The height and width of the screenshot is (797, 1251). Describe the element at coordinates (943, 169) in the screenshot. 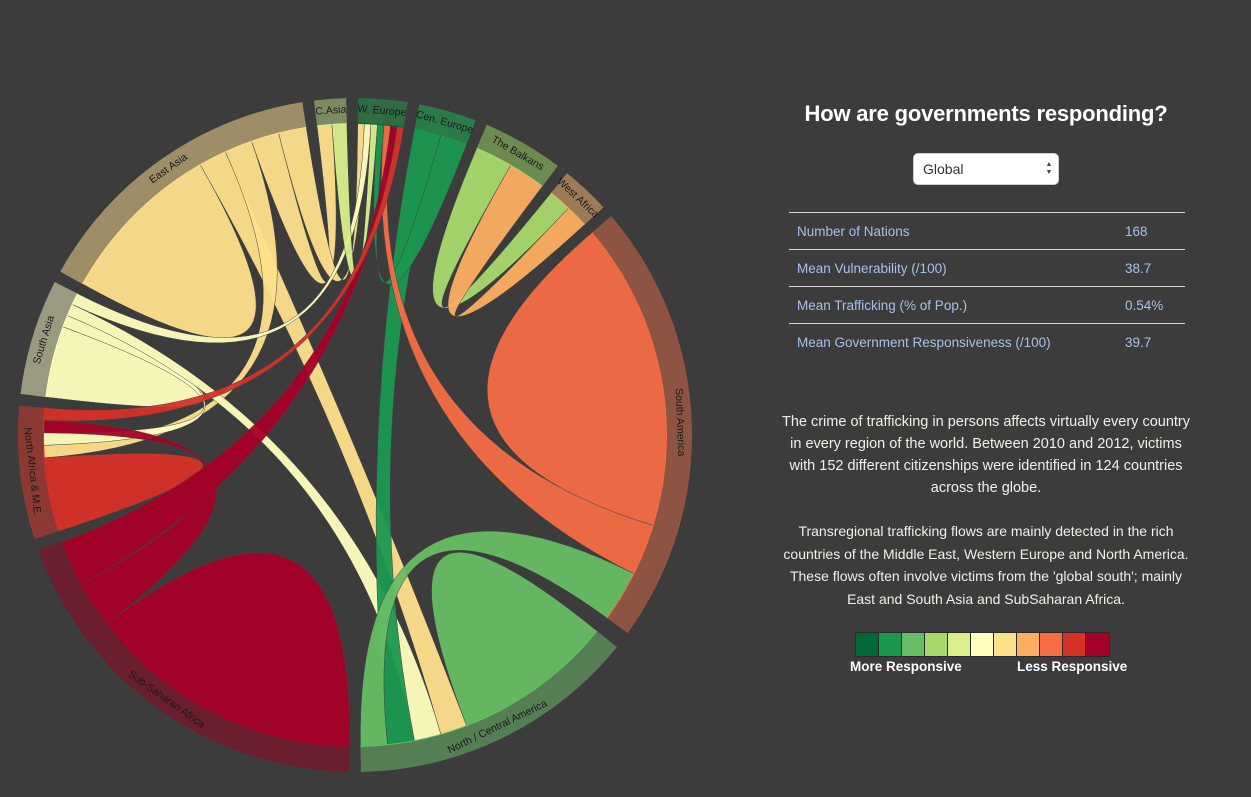

I see `region-select-value: Global` at that location.